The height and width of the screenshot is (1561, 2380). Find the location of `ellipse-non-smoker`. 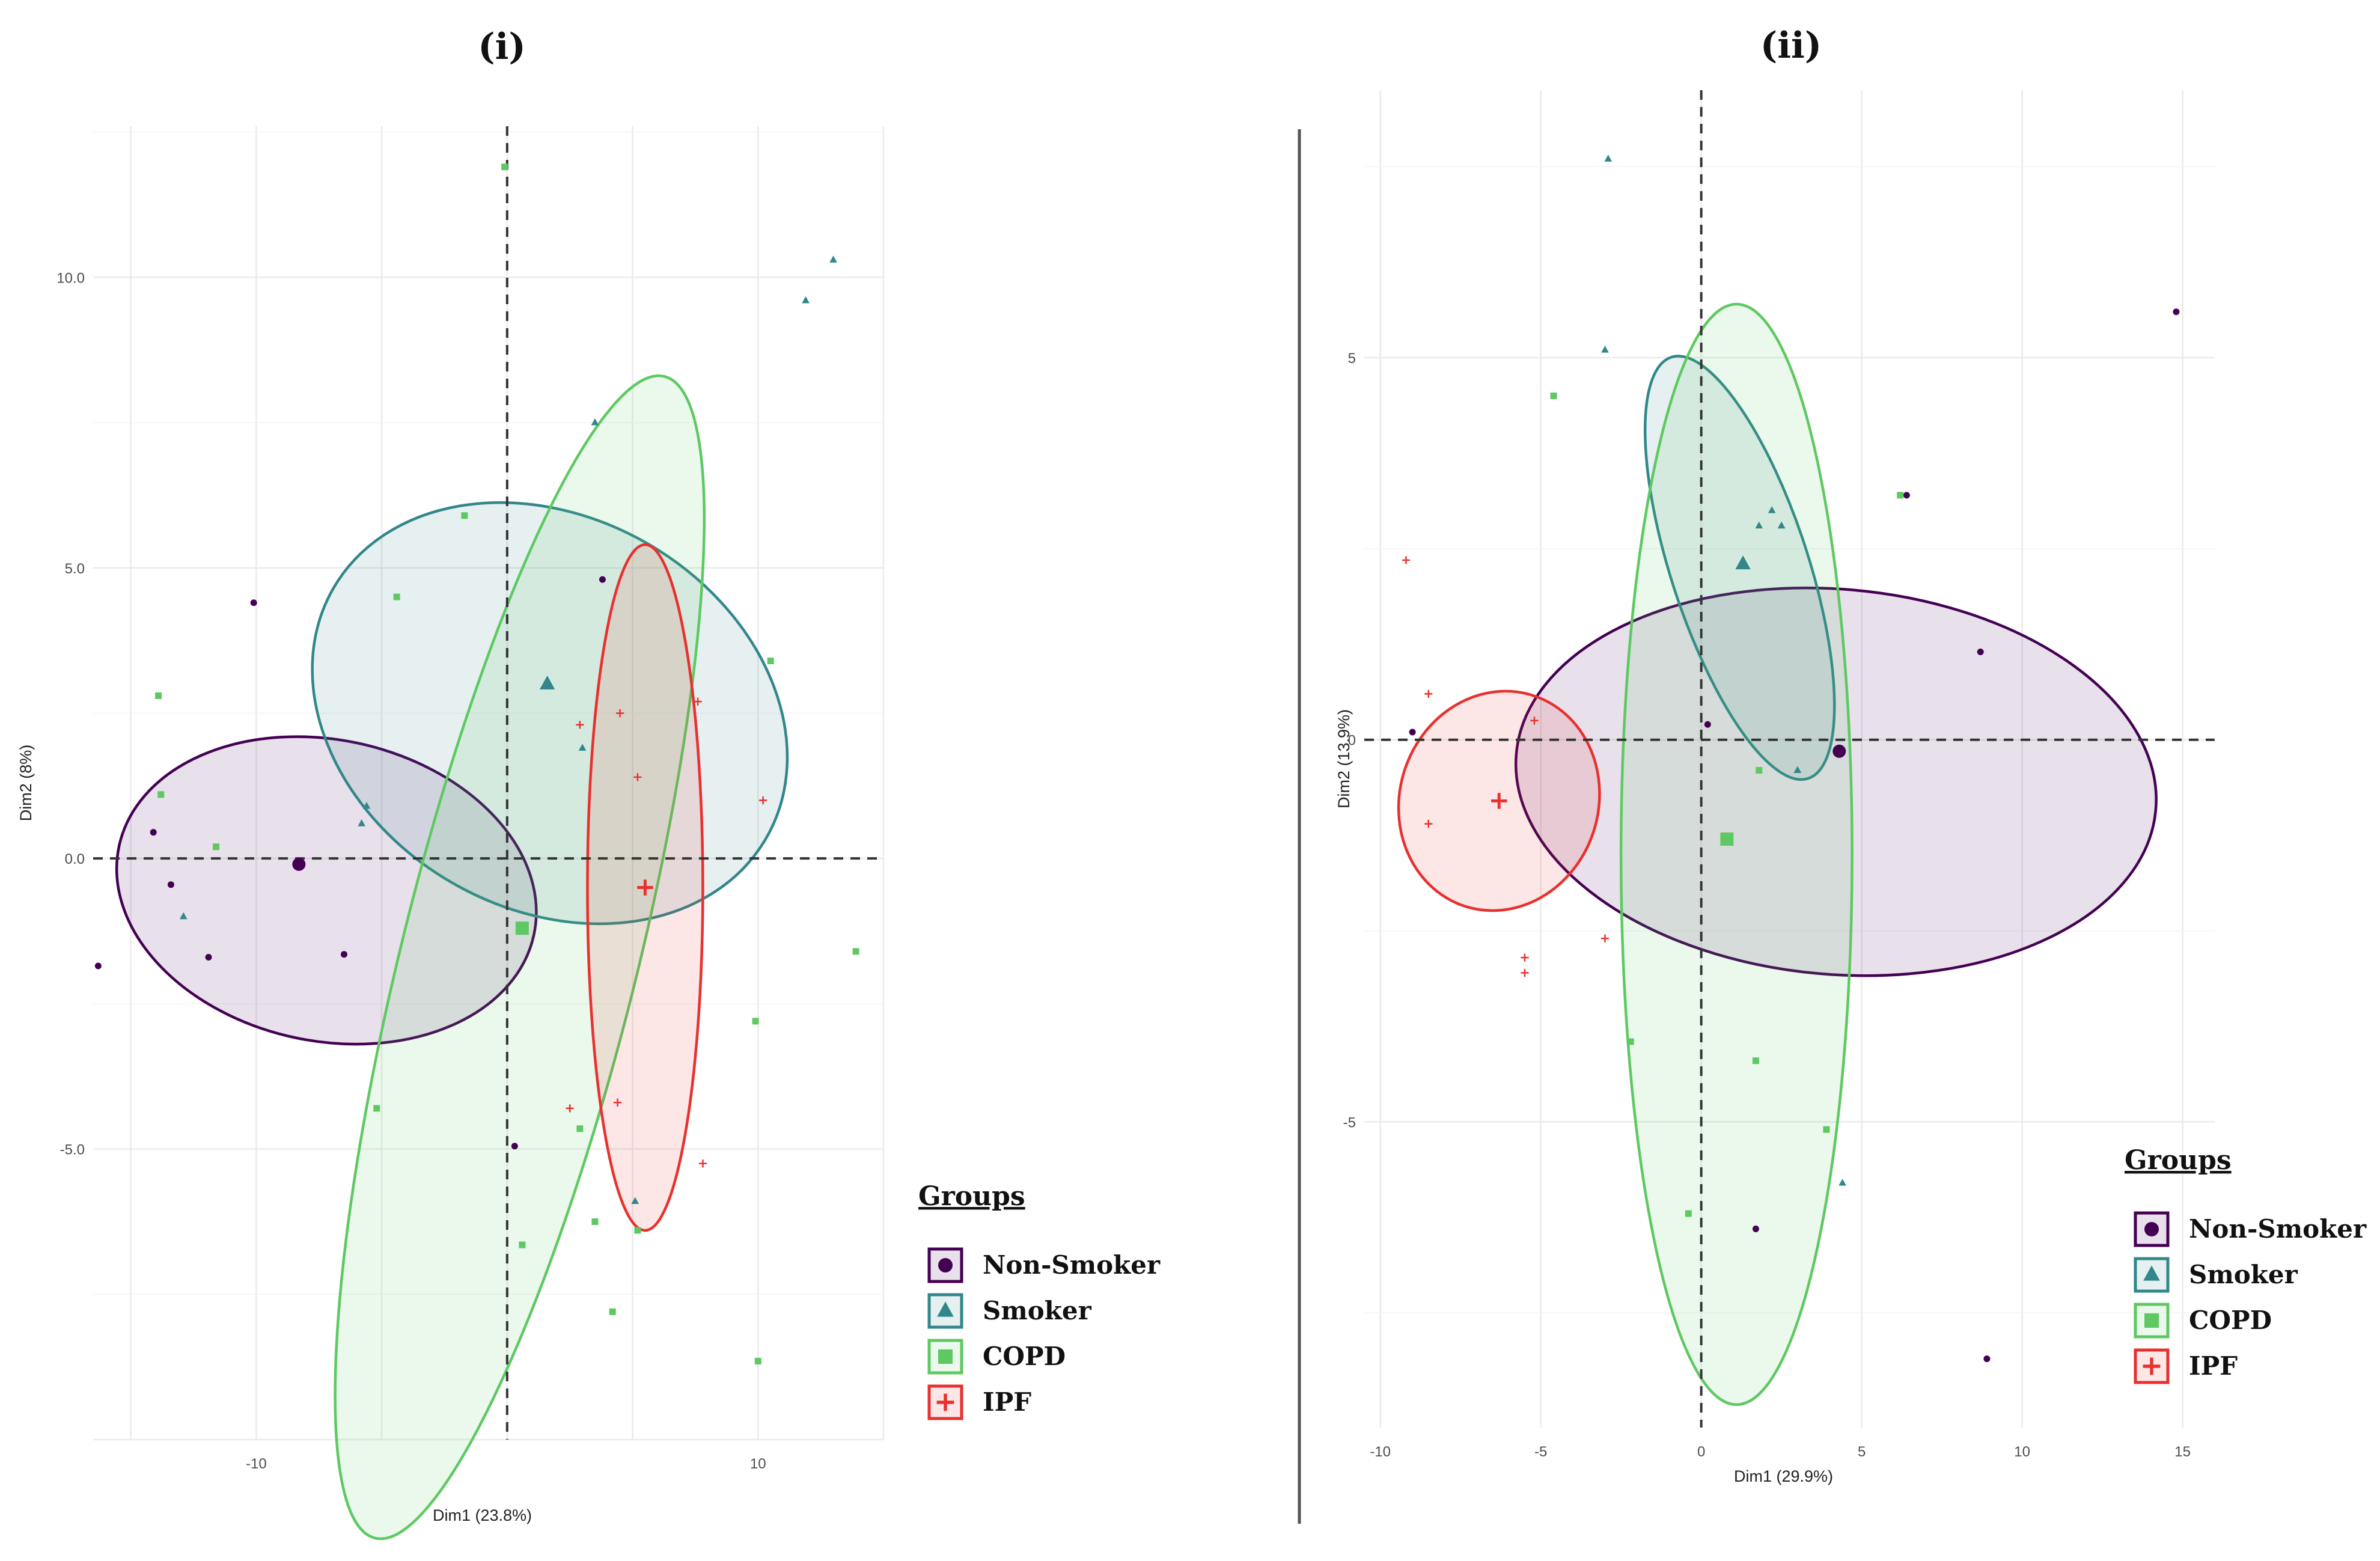

ellipse-non-smoker is located at coordinates (1836, 781).